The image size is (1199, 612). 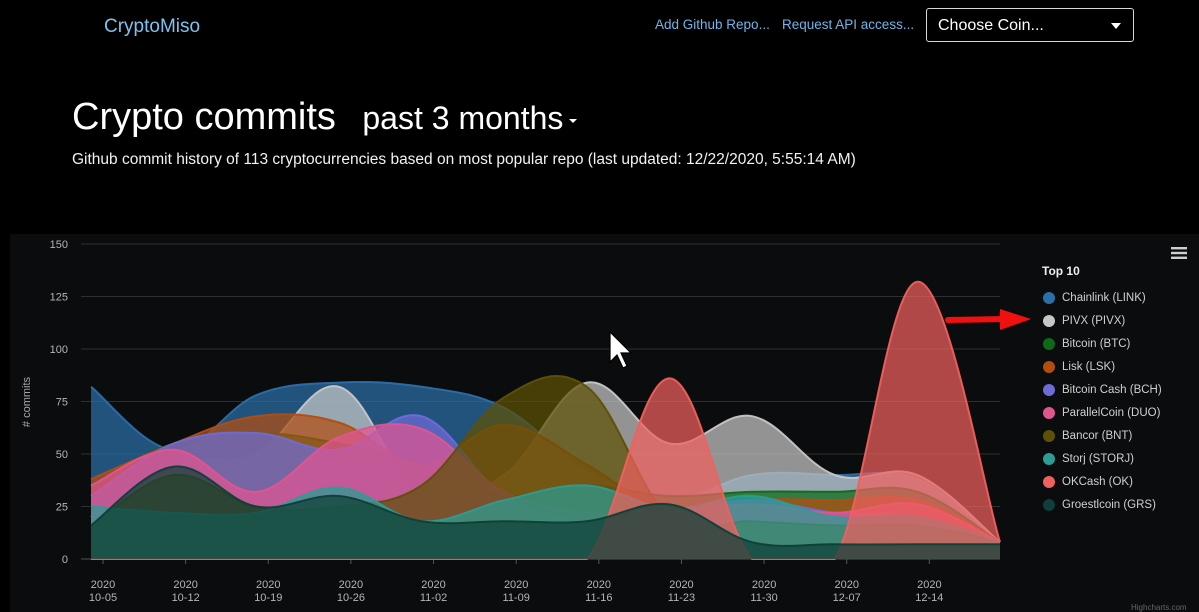 I want to click on y-tick-label: 75, so click(x=62, y=403).